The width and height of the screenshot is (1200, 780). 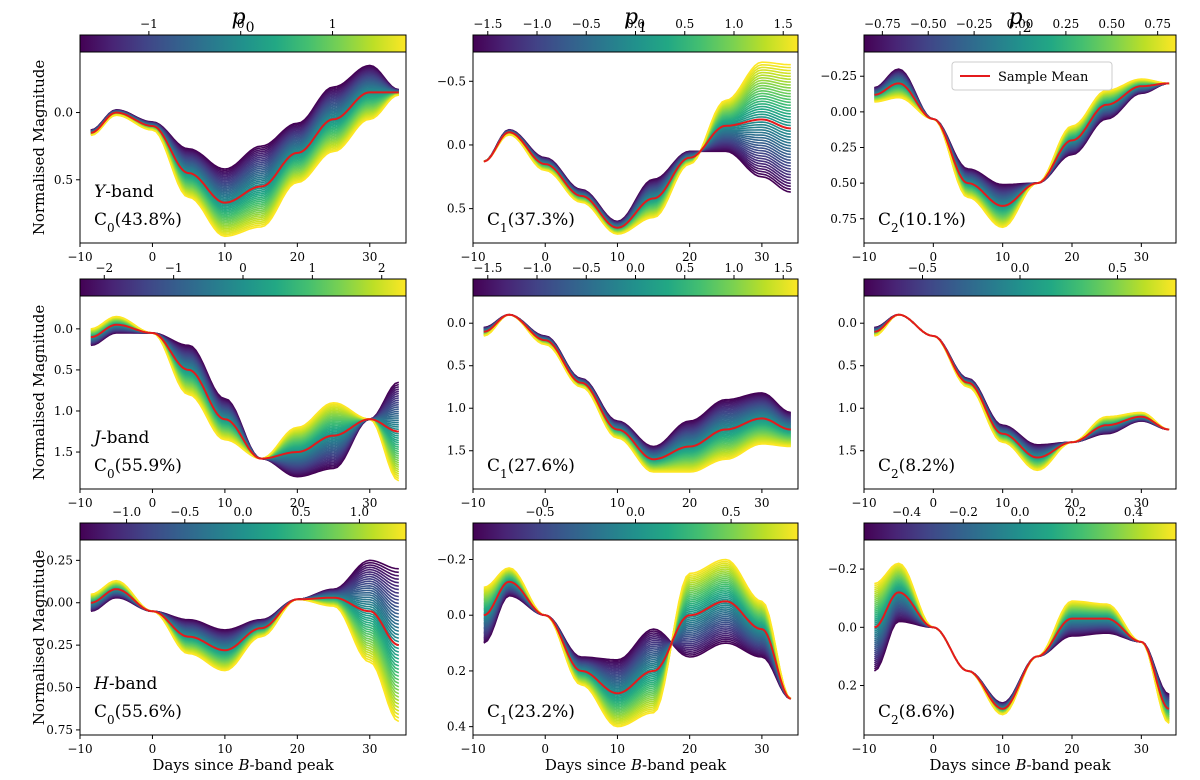 I want to click on band-label: H-band, so click(x=125, y=684).